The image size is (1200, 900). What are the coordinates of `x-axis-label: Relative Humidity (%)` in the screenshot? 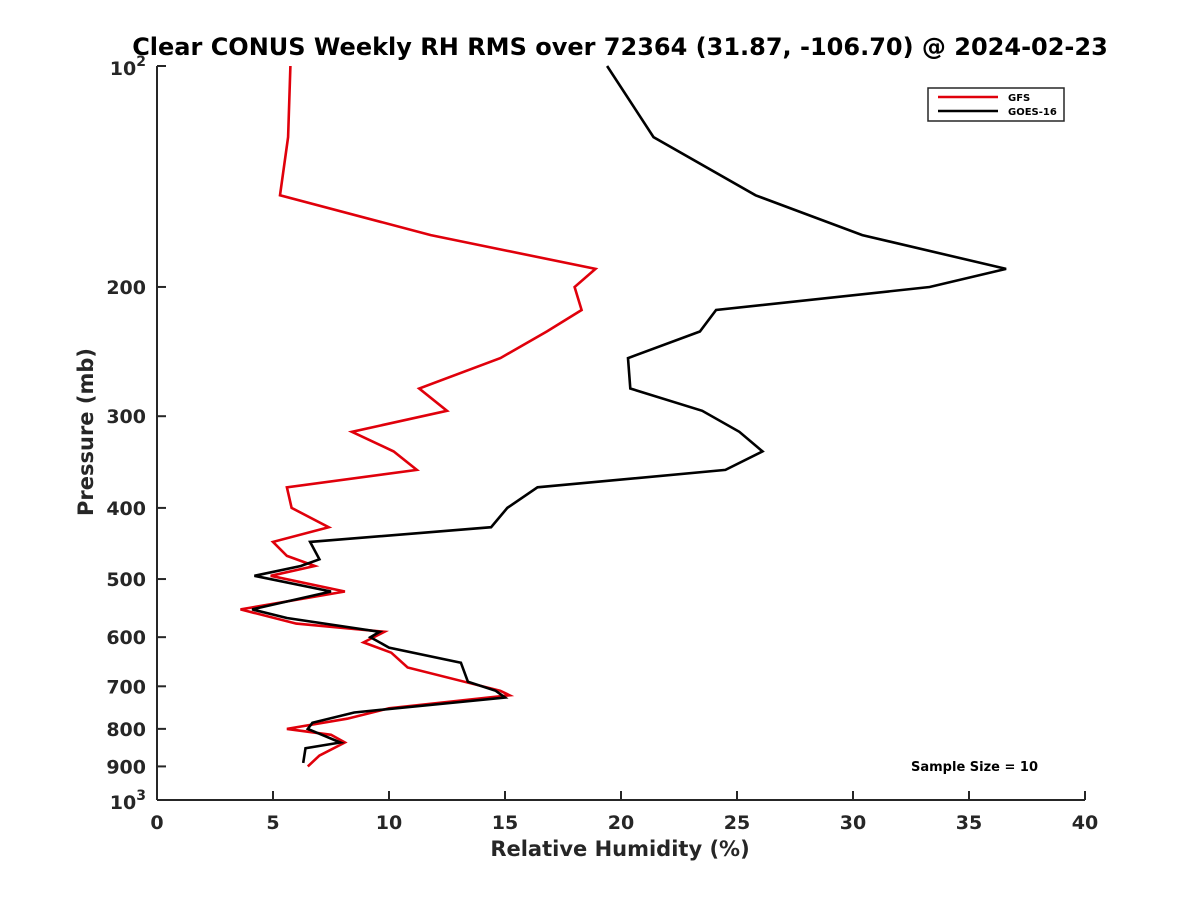 It's located at (619, 849).